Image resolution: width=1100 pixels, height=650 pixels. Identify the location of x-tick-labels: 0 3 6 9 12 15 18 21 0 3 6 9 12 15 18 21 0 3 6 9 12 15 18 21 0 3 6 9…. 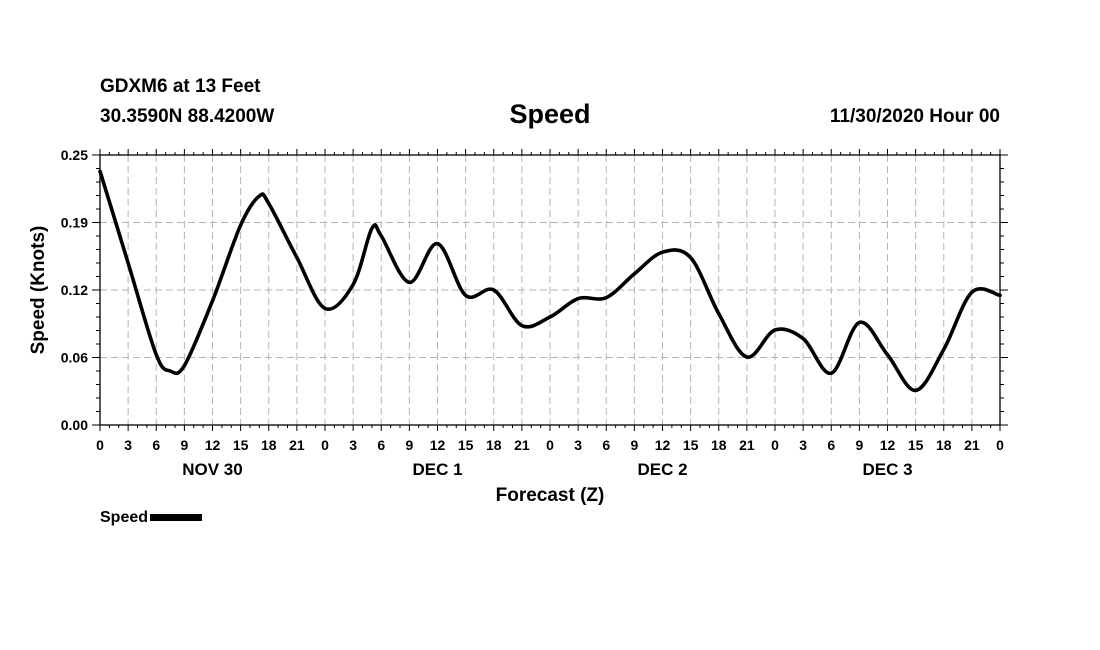
(550, 445).